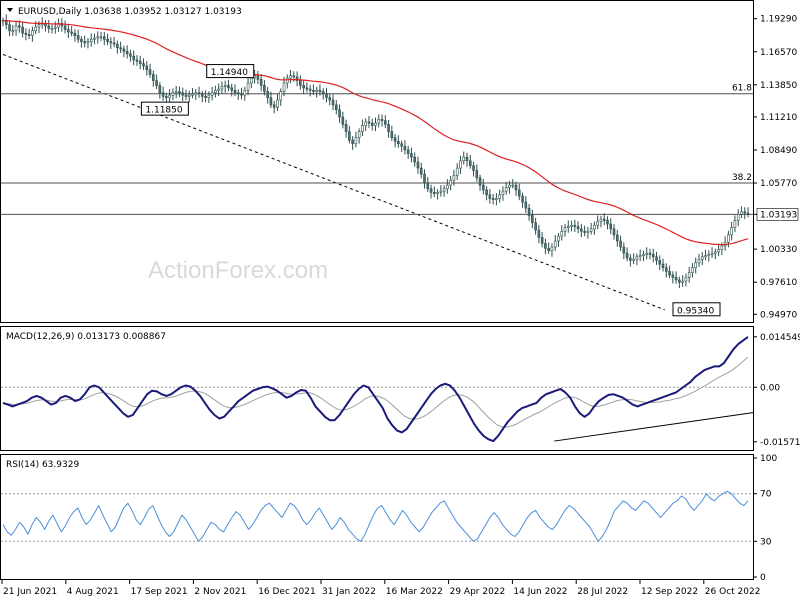 This screenshot has width=800, height=604. I want to click on box-label: 1.11850, so click(164, 108).